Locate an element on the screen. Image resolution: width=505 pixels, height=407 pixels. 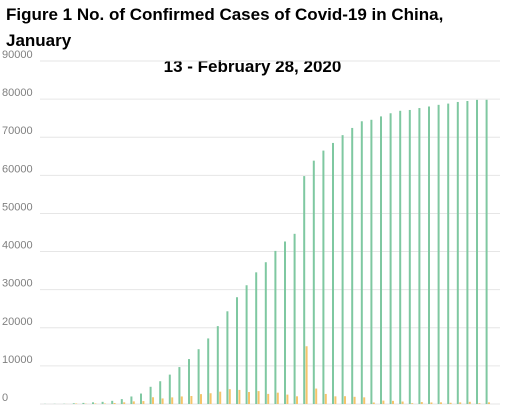
y-tick-label: 60000 is located at coordinates (17, 169).